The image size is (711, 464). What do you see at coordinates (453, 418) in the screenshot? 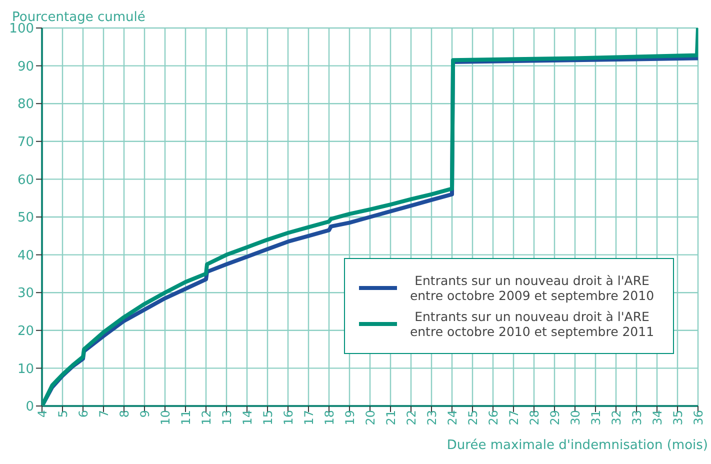
I see `x-tick-label: 24` at bounding box center [453, 418].